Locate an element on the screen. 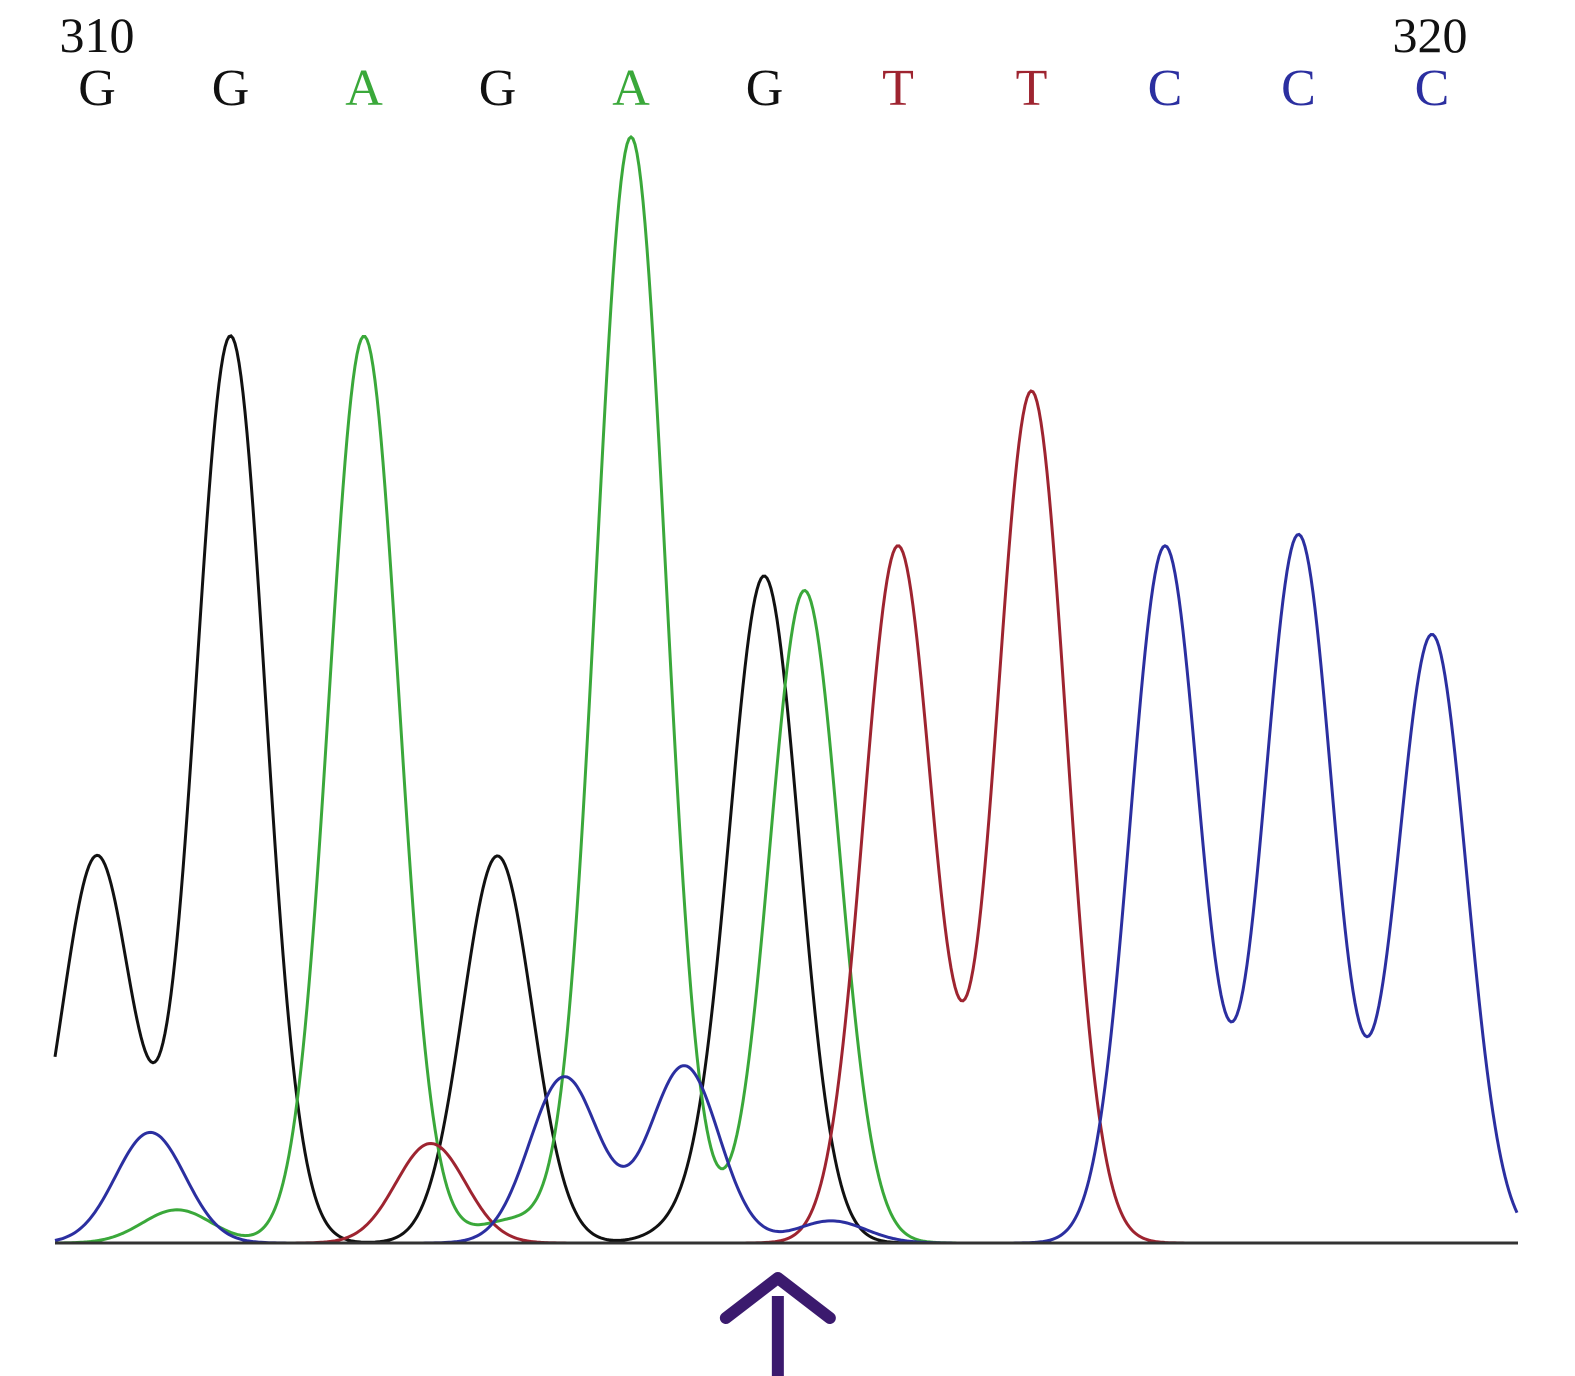 Image resolution: width=1575 pixels, height=1376 pixels. base-call-0: G is located at coordinates (97, 88).